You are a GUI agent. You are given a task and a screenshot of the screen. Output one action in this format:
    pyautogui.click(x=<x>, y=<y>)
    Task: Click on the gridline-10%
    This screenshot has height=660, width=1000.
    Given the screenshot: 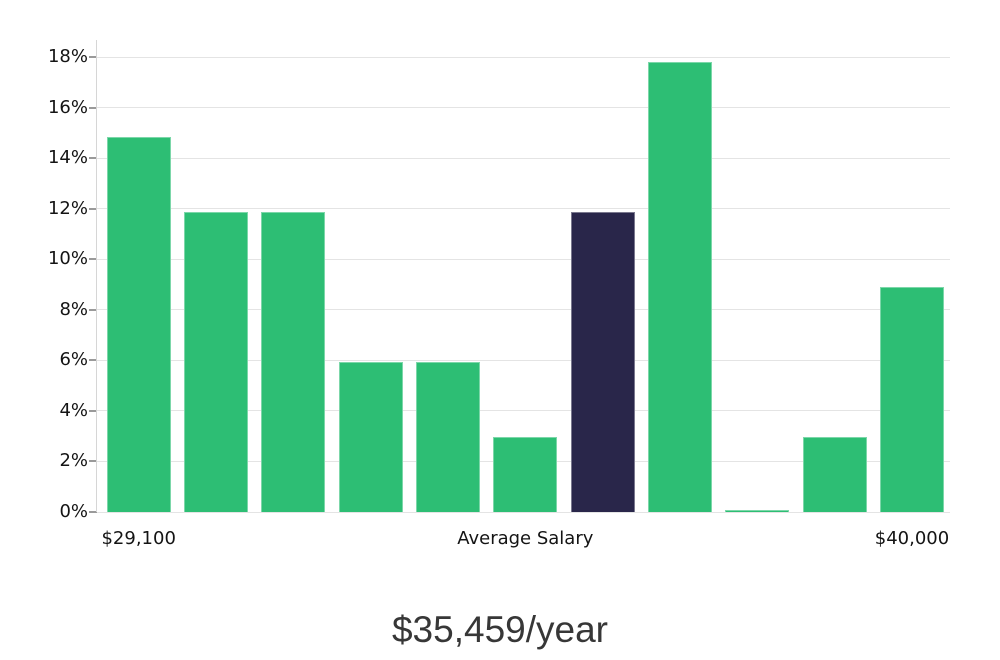 What is the action you would take?
    pyautogui.click(x=523, y=259)
    